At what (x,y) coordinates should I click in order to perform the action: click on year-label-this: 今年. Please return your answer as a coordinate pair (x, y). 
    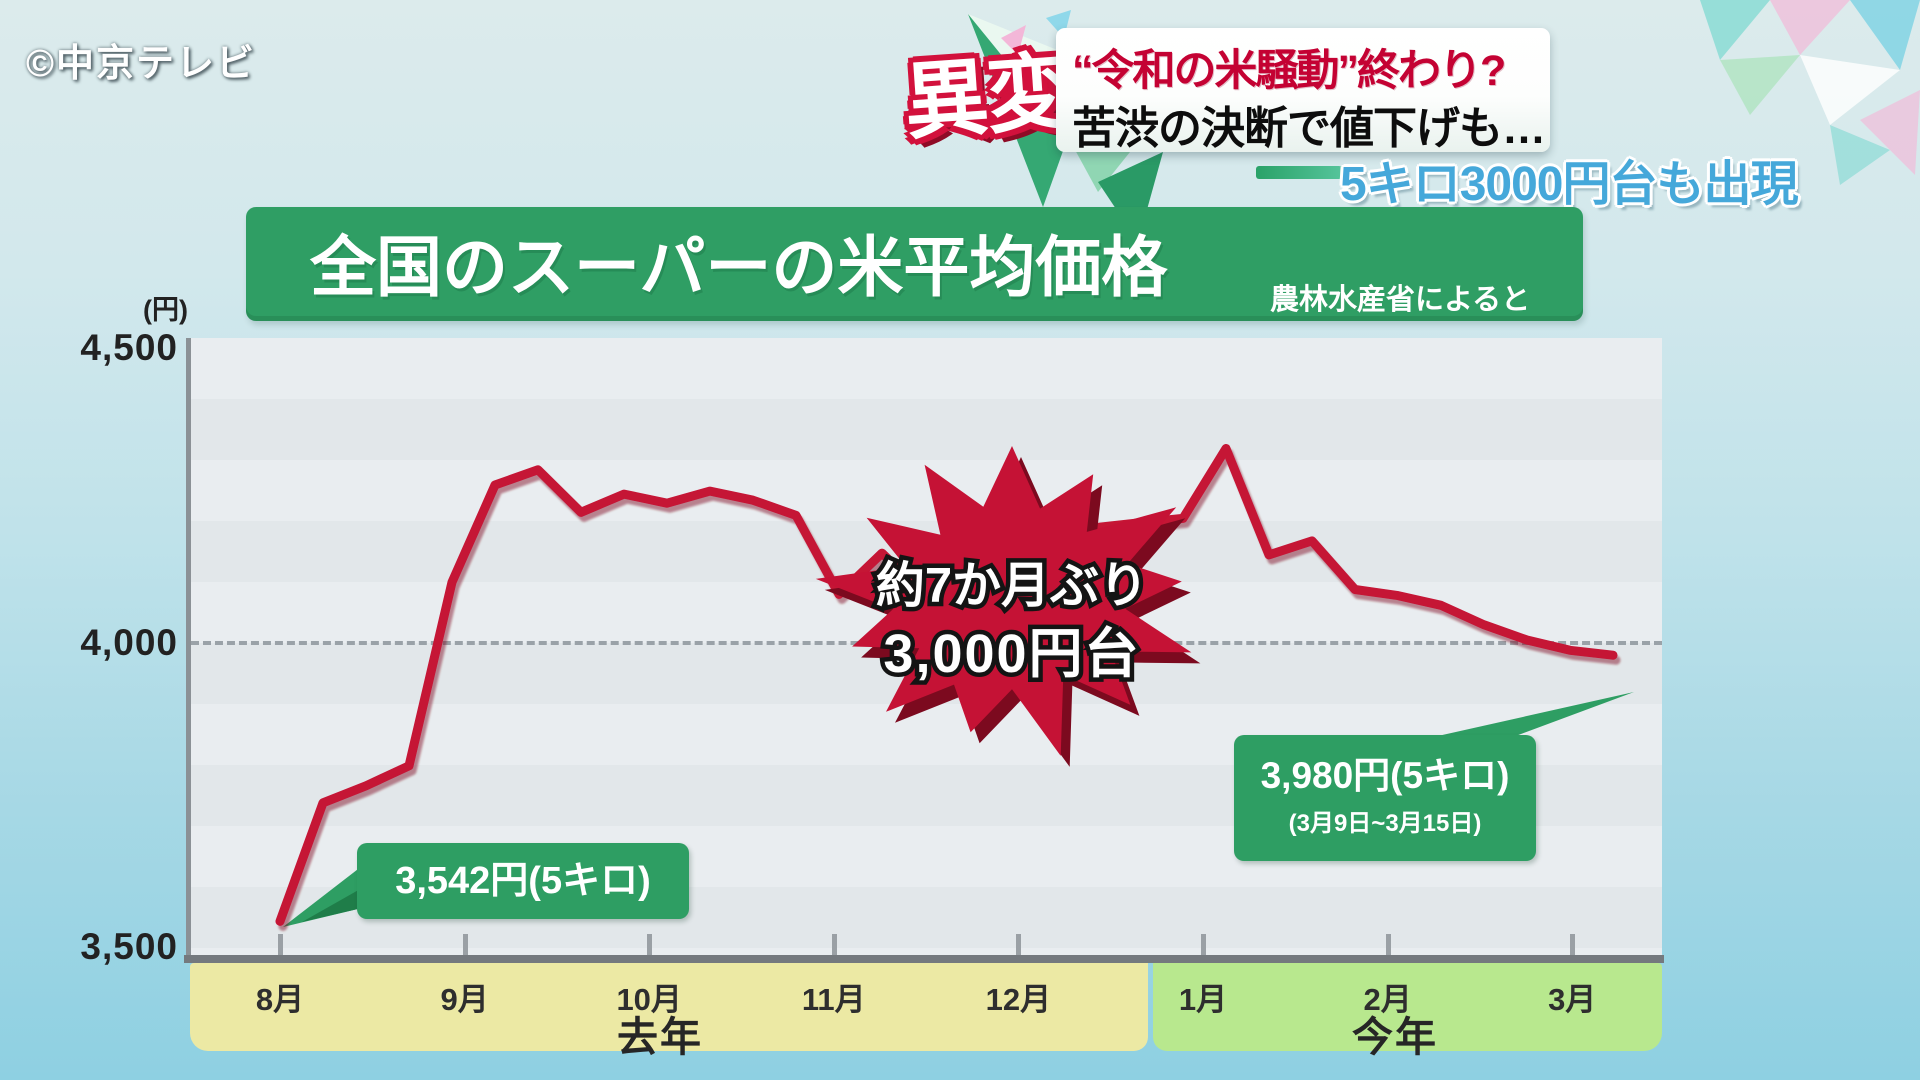
    Looking at the image, I should click on (1395, 1037).